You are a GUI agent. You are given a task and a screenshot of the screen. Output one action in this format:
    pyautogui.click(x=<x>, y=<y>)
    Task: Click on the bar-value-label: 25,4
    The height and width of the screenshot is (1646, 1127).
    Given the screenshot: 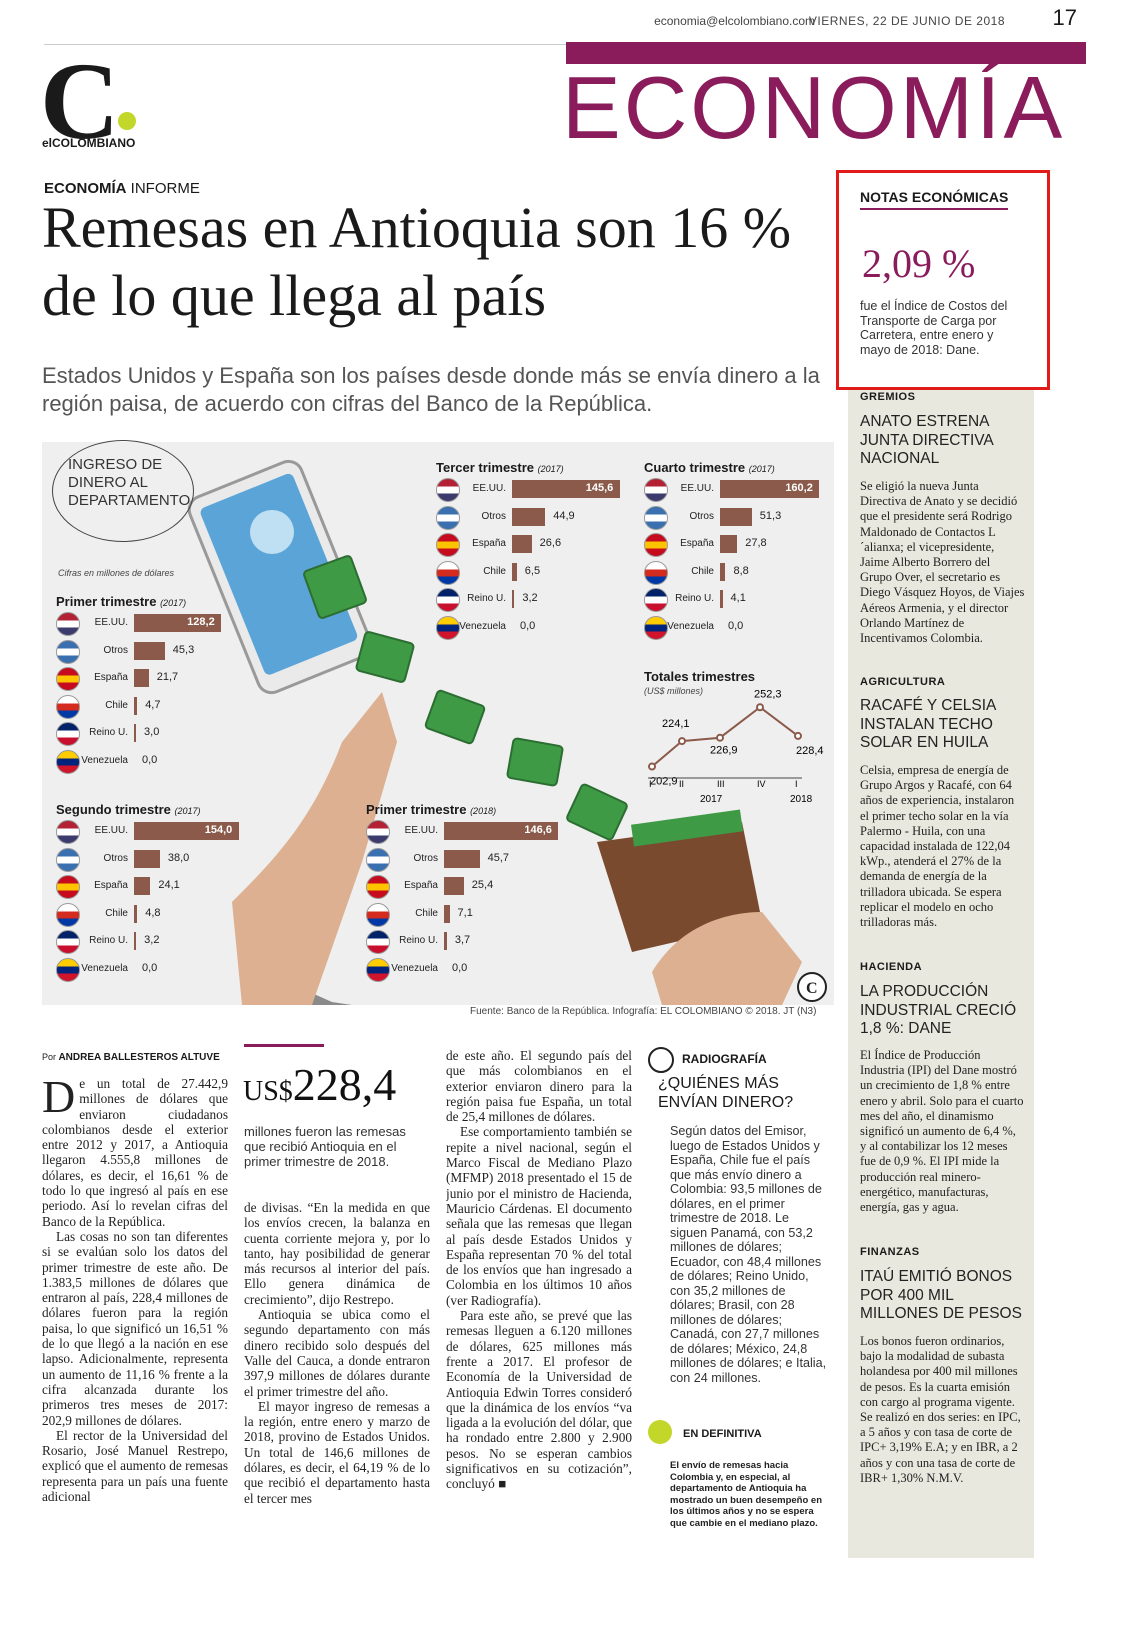 What is the action you would take?
    pyautogui.click(x=482, y=885)
    